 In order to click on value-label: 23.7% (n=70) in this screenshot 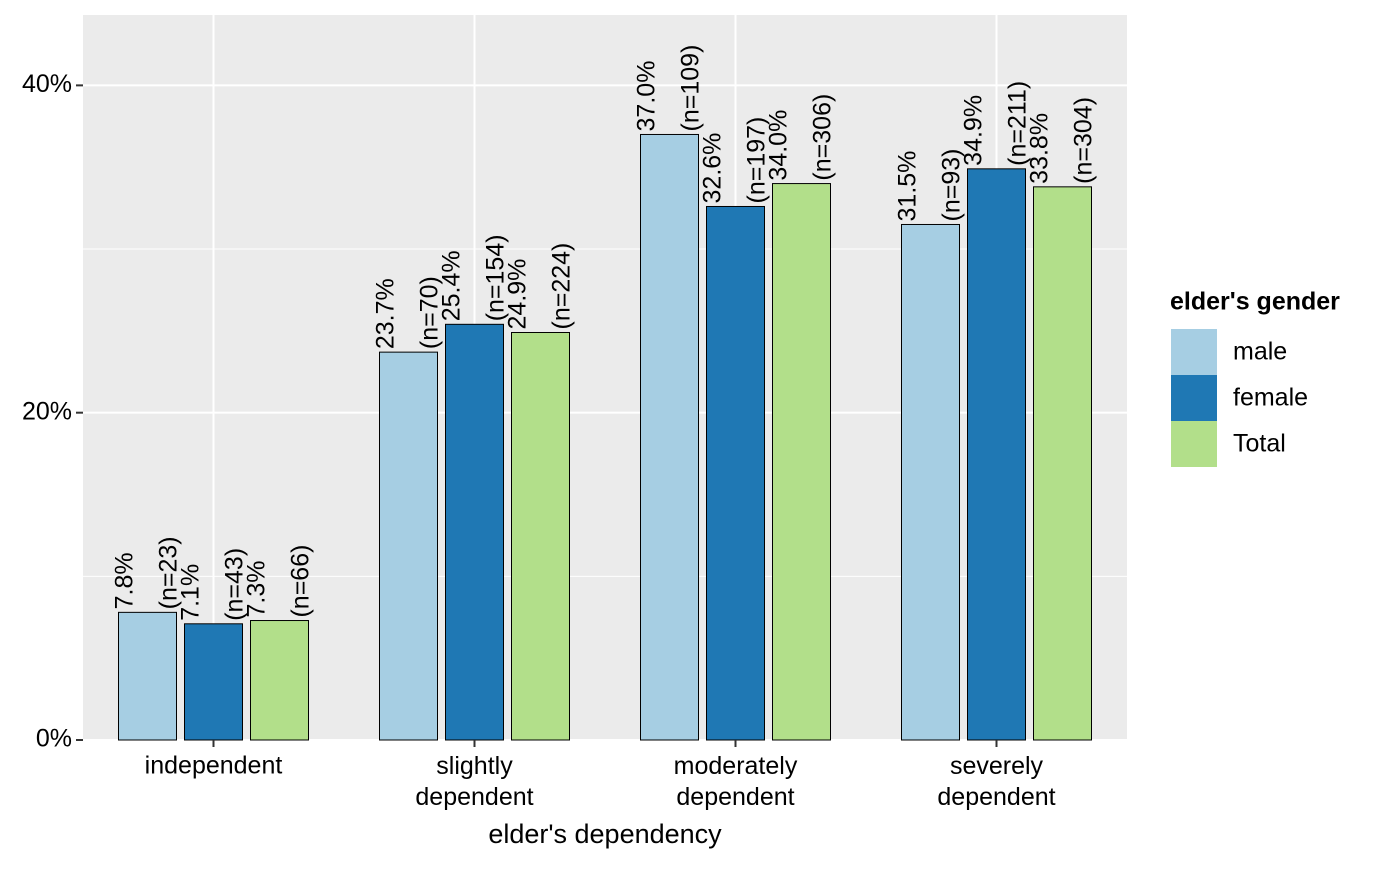, I will do `click(407, 312)`.